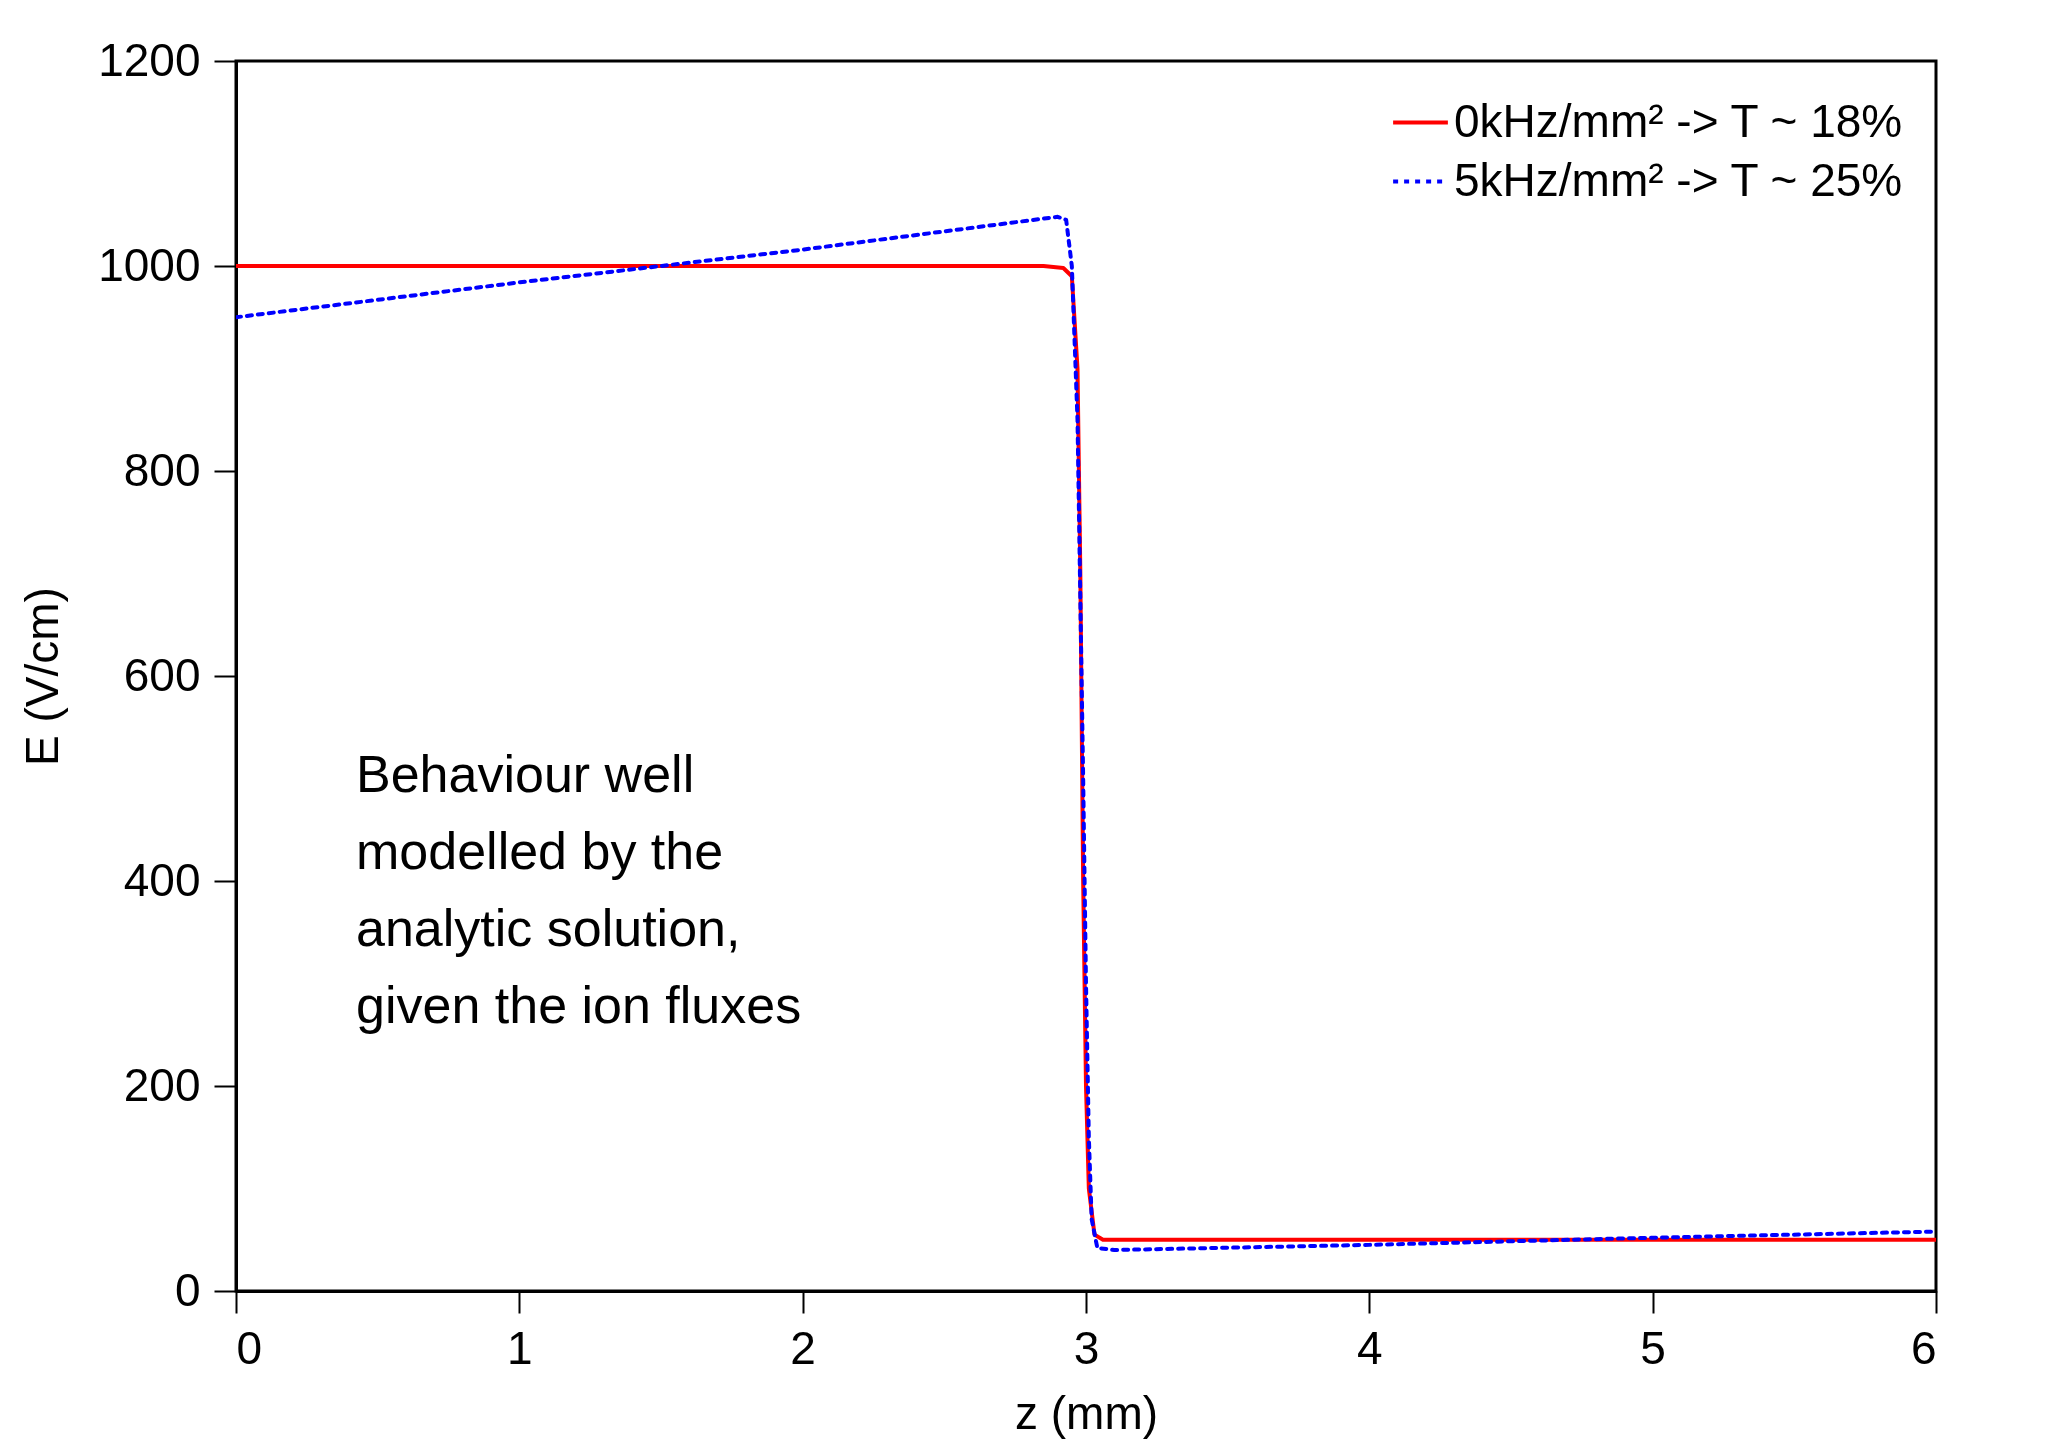 The height and width of the screenshot is (1447, 2060). I want to click on x-tick-label: 6, so click(1923, 1347).